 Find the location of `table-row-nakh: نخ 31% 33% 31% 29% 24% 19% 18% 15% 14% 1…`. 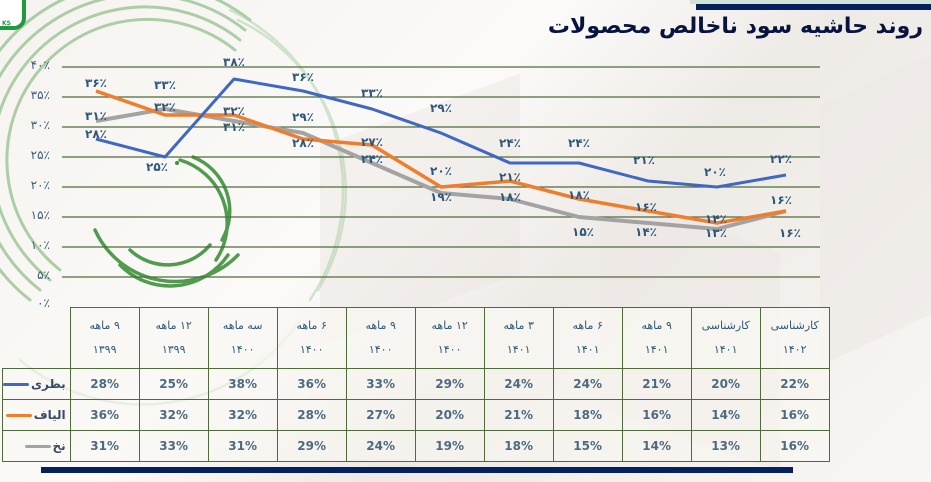

table-row-nakh: نخ 31% 33% 31% 29% 24% 19% 18% 15% 14% 1… is located at coordinates (416, 446).